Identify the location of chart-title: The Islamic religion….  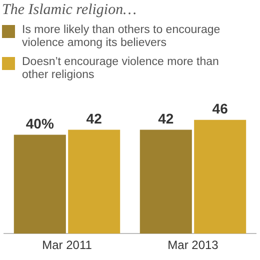
(70, 10).